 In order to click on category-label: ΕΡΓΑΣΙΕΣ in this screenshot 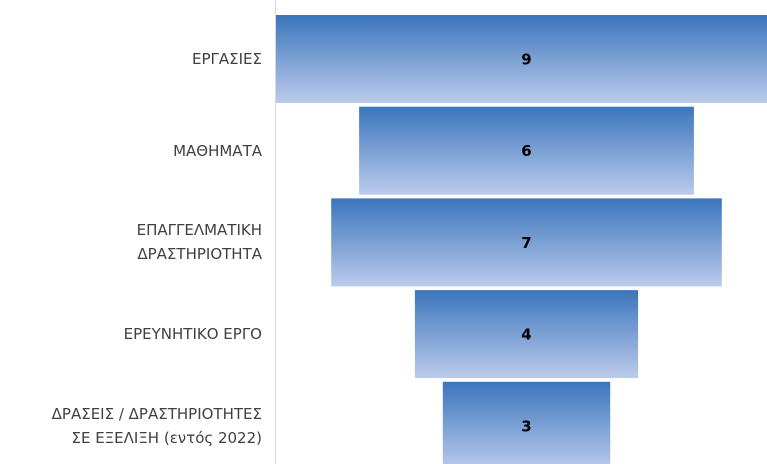, I will do `click(227, 59)`.